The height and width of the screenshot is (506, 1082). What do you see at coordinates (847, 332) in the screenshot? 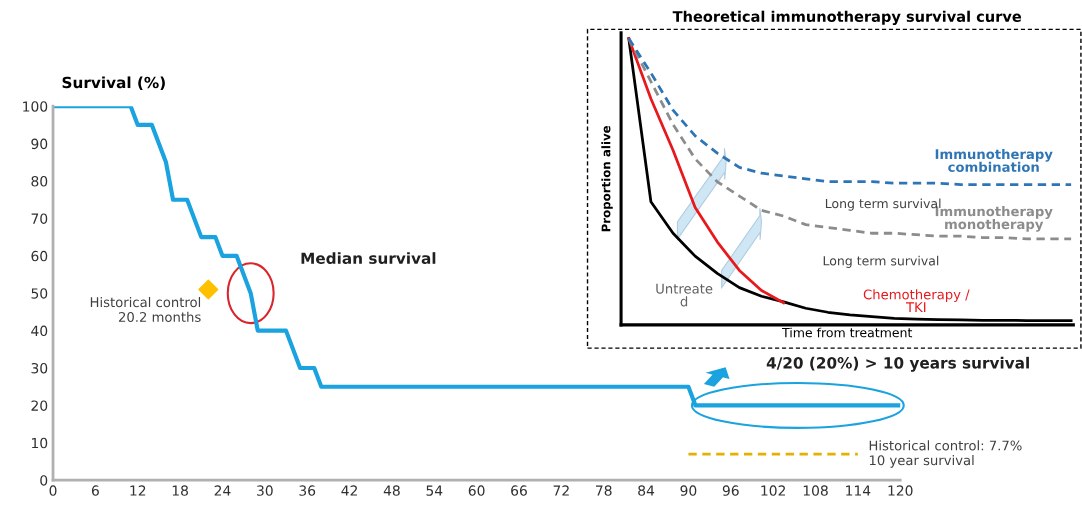
I see `x-axis-title: Time from treatment` at bounding box center [847, 332].